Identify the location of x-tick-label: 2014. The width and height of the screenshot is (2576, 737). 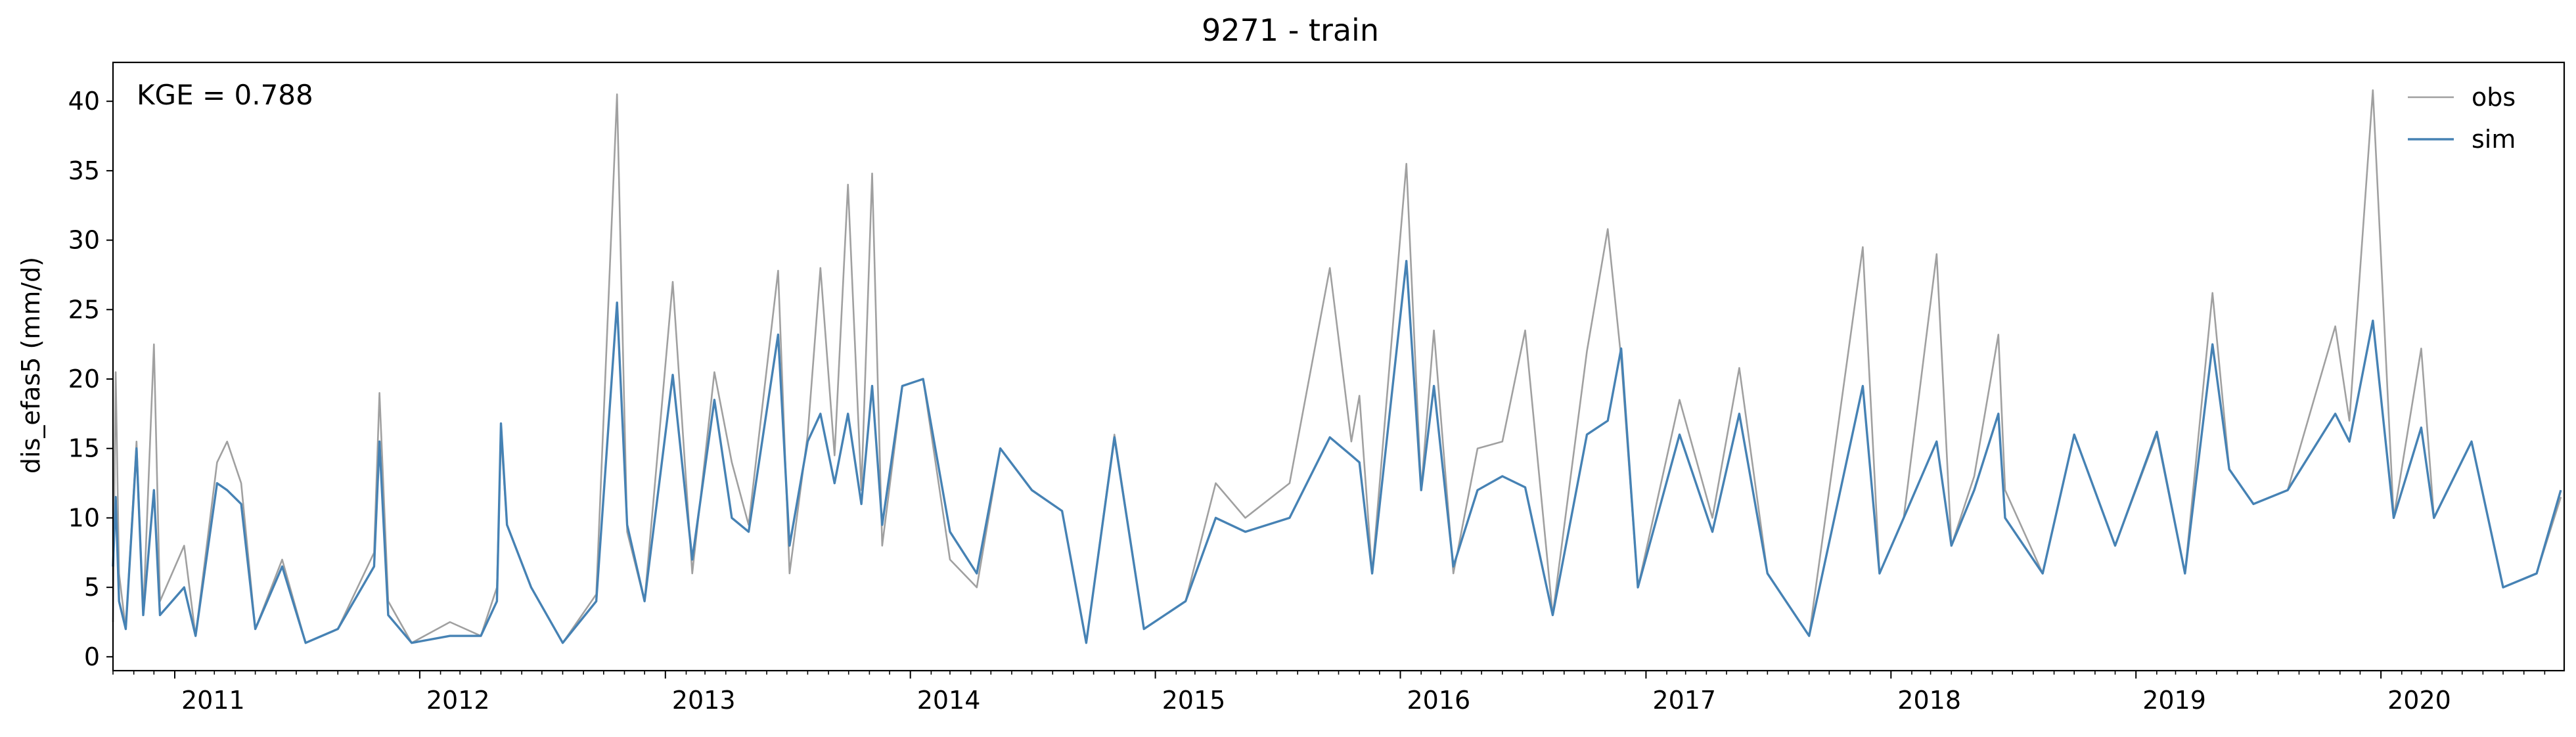
(949, 700).